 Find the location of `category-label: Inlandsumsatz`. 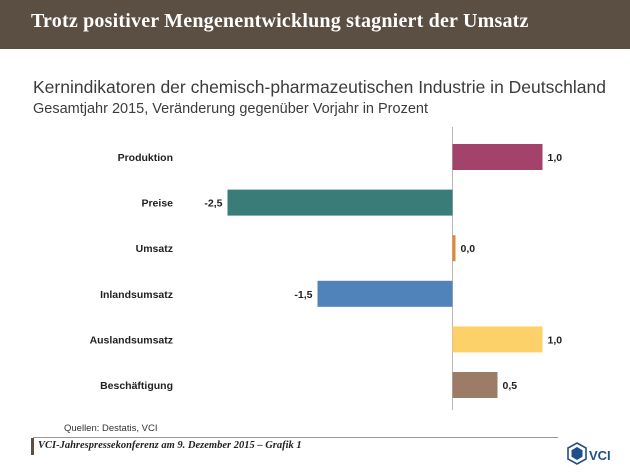

category-label: Inlandsumsatz is located at coordinates (136, 295).